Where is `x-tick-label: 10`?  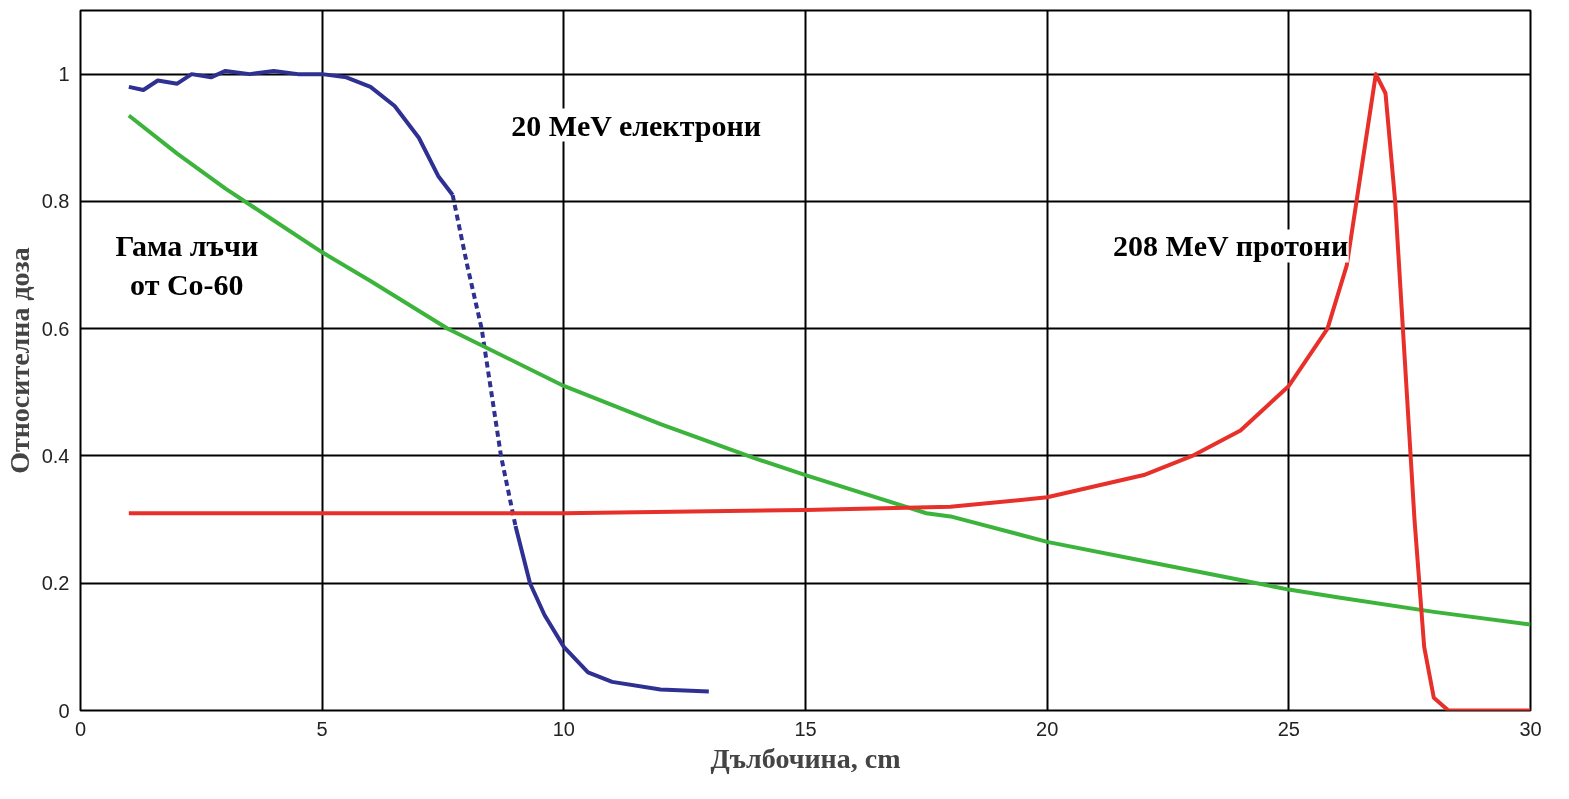 x-tick-label: 10 is located at coordinates (563, 728).